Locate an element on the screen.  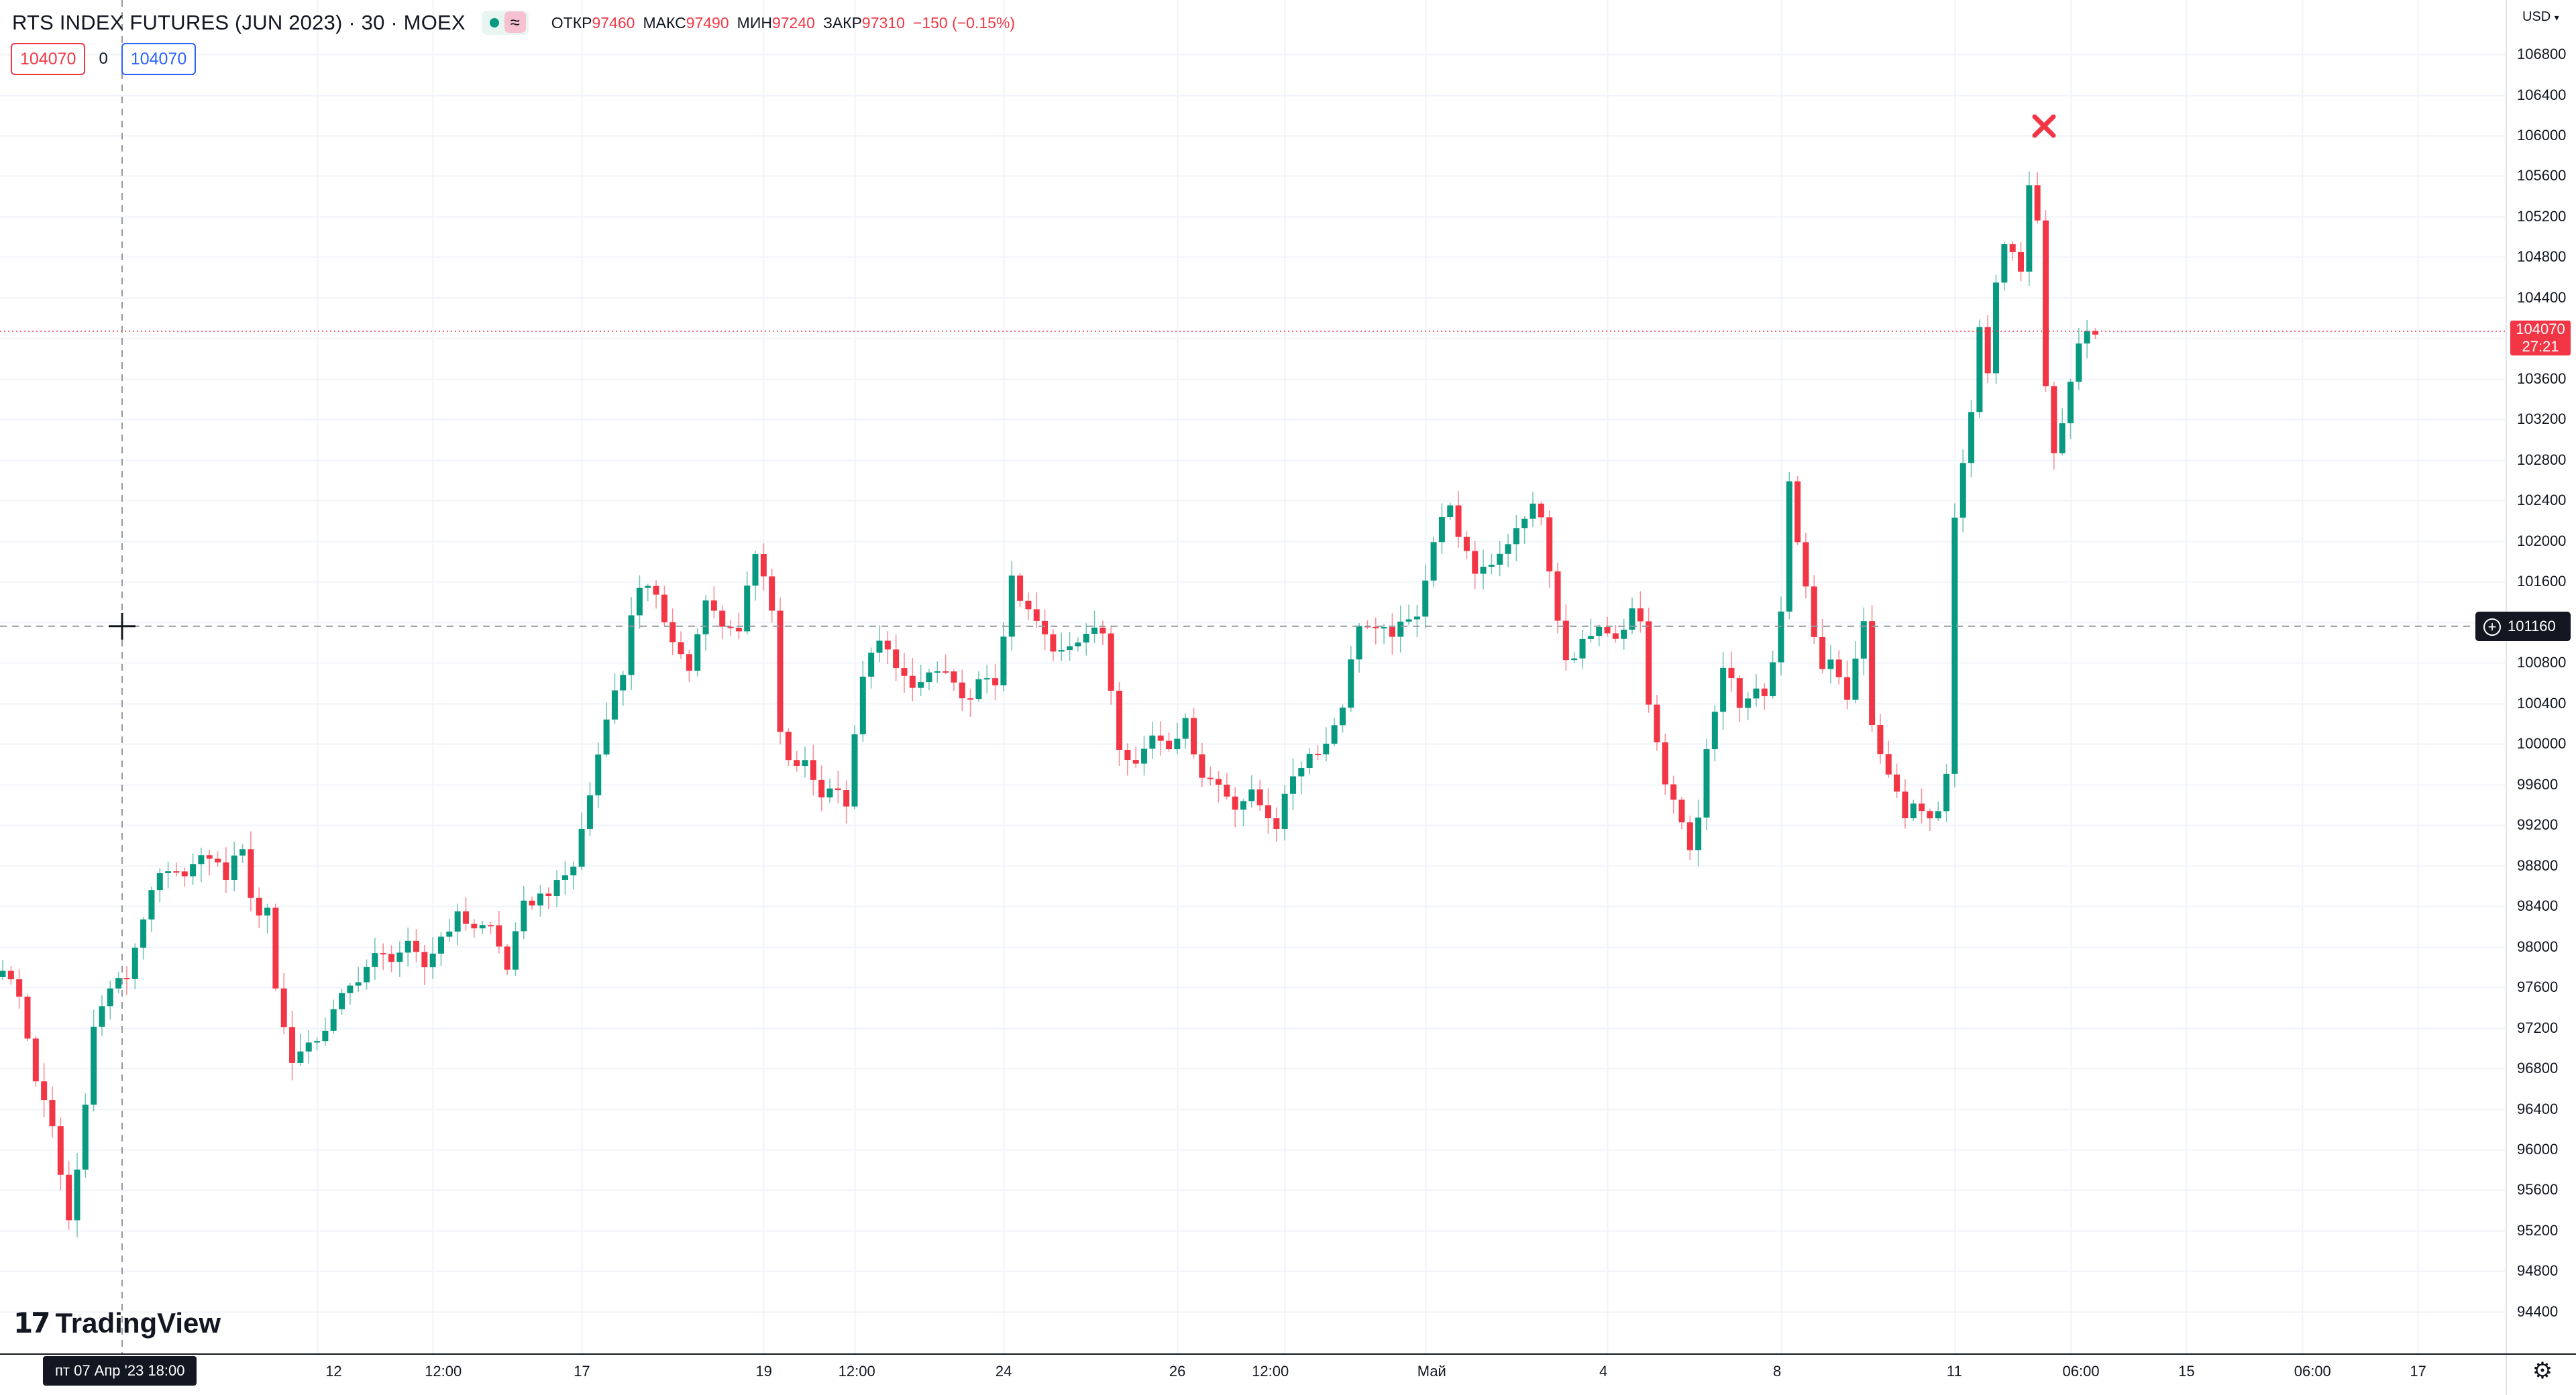
approx-icon: ≈ is located at coordinates (515, 22).